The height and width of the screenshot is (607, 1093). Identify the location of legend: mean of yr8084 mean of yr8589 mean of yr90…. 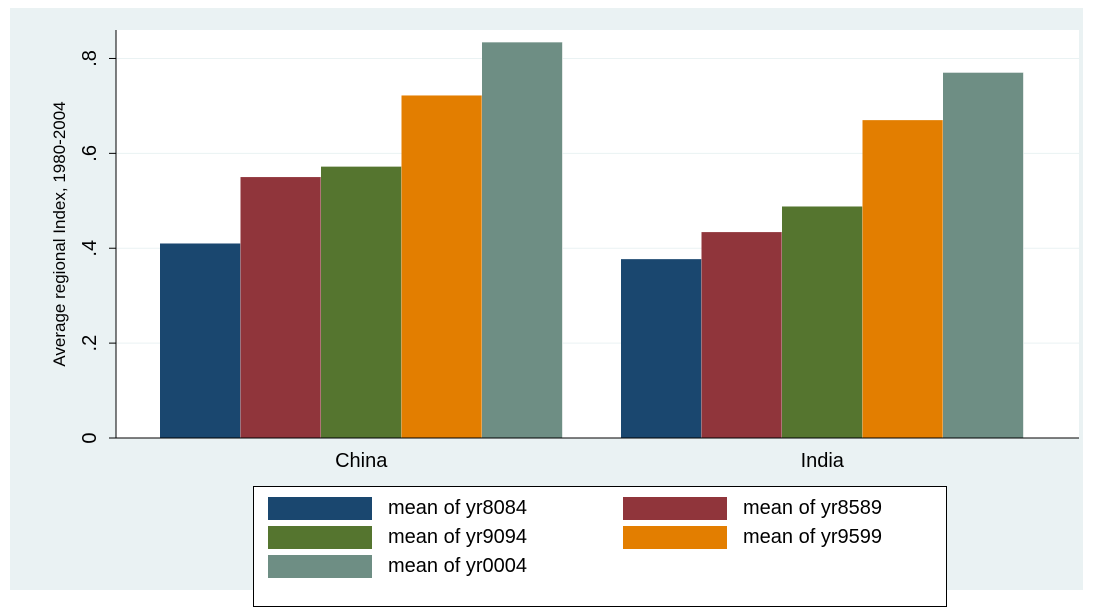
(600, 546).